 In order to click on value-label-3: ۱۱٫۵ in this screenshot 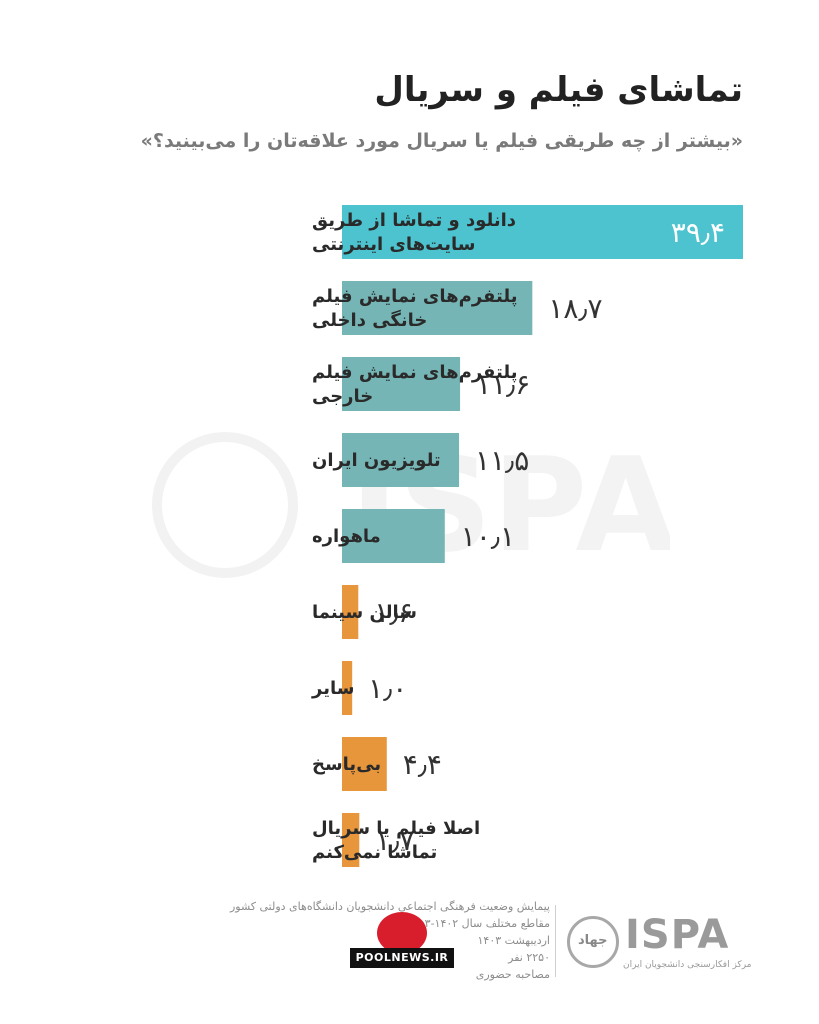, I will do `click(502, 460)`.